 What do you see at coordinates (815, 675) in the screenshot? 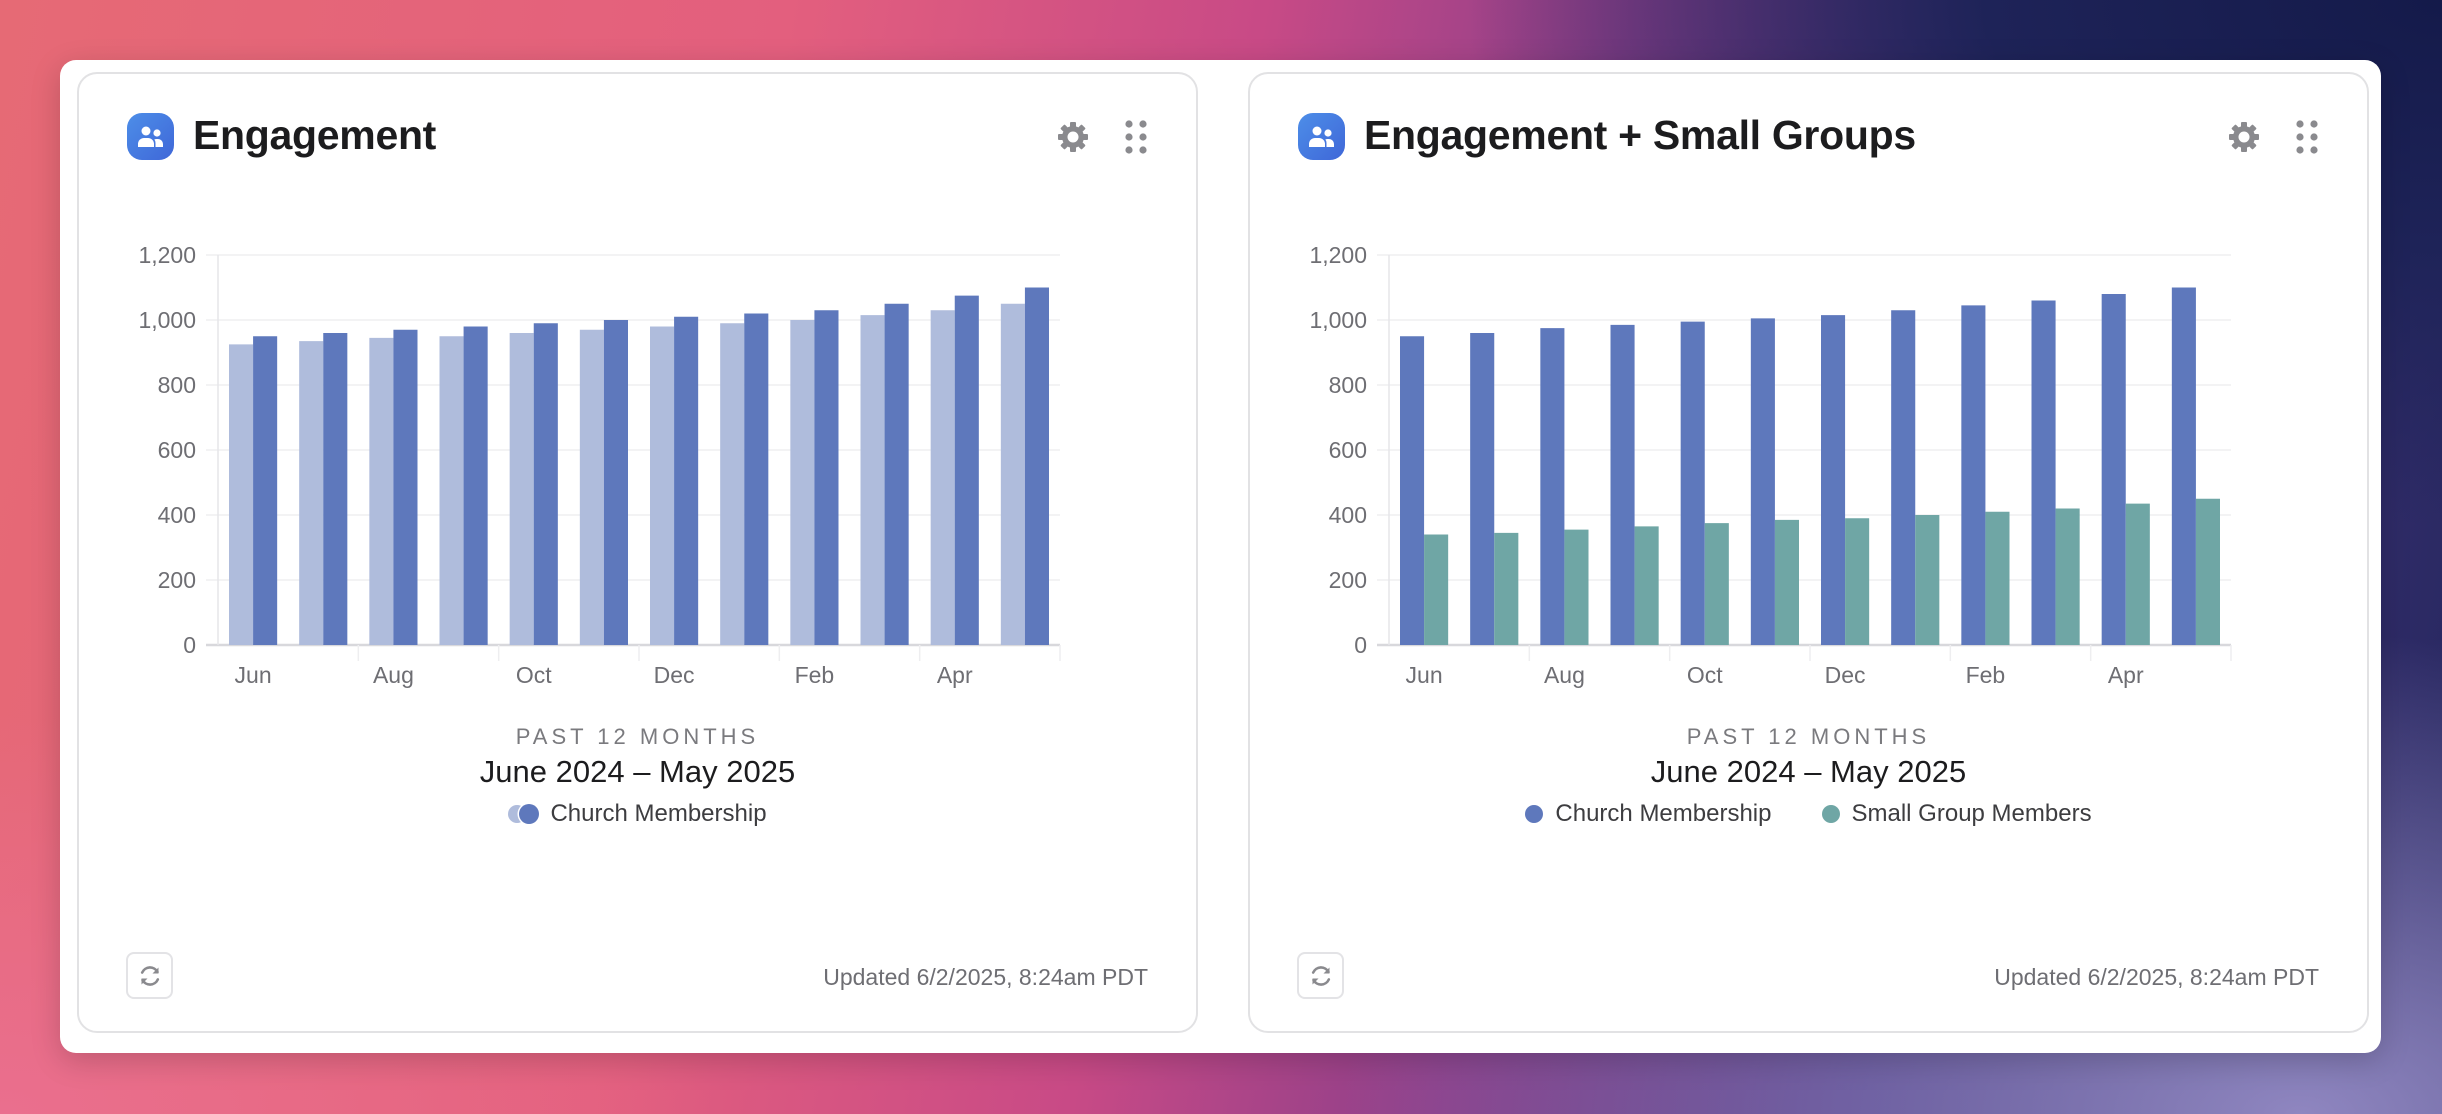
I see `x-tick-label: Feb` at bounding box center [815, 675].